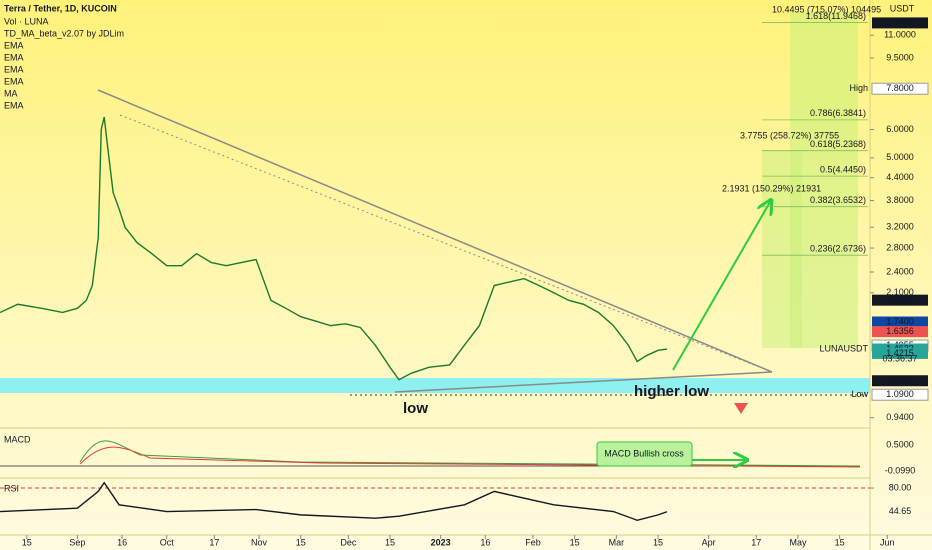 This screenshot has width=932, height=550. Describe the element at coordinates (900, 417) in the screenshot. I see `y-tick-label: 0.9400` at that location.